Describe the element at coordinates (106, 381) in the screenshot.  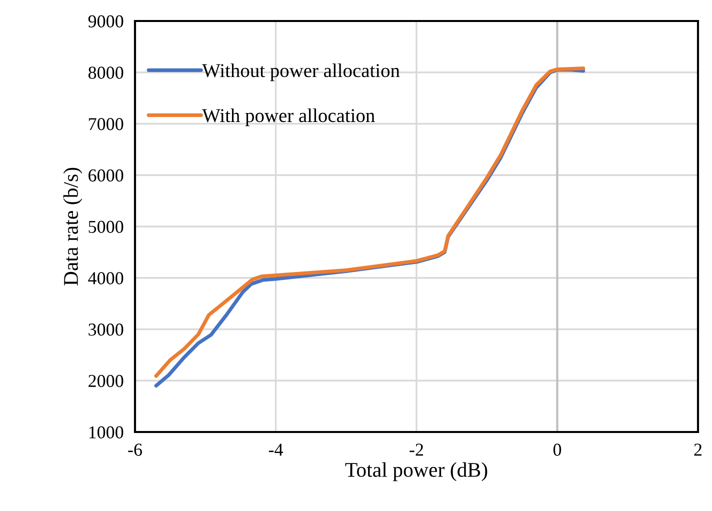
I see `y-tick-label: 2000` at that location.